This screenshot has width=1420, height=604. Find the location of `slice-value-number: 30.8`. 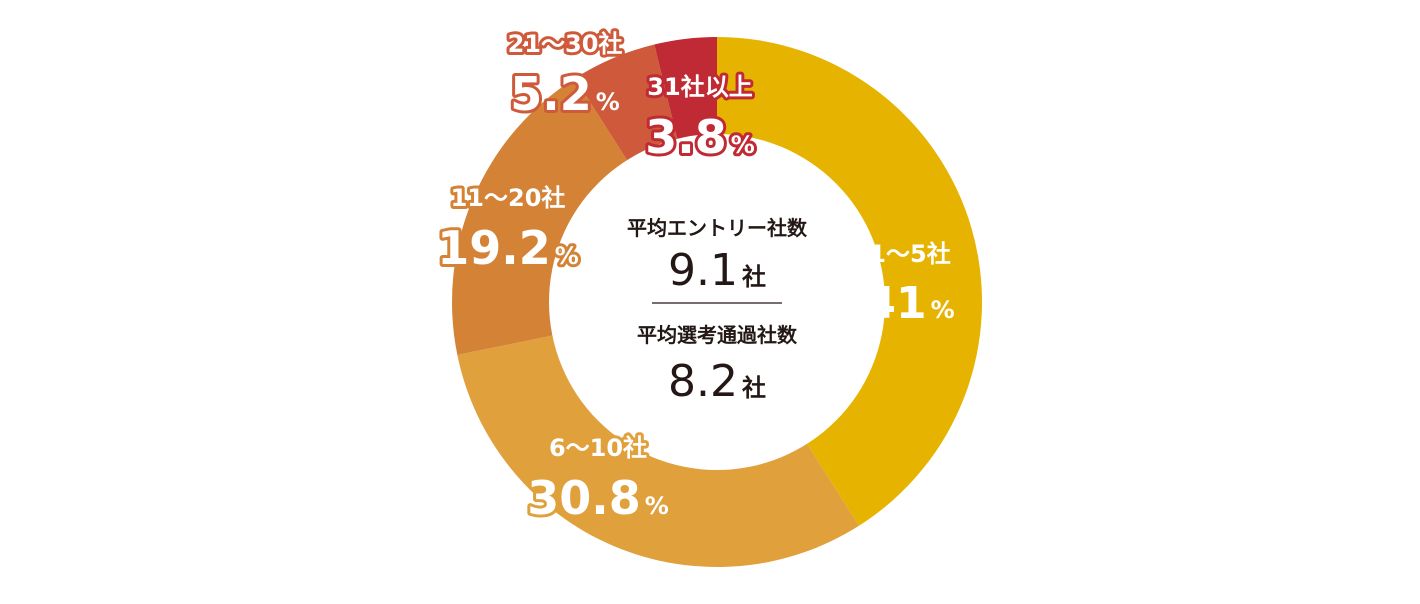

slice-value-number: 30.8 is located at coordinates (584, 498).